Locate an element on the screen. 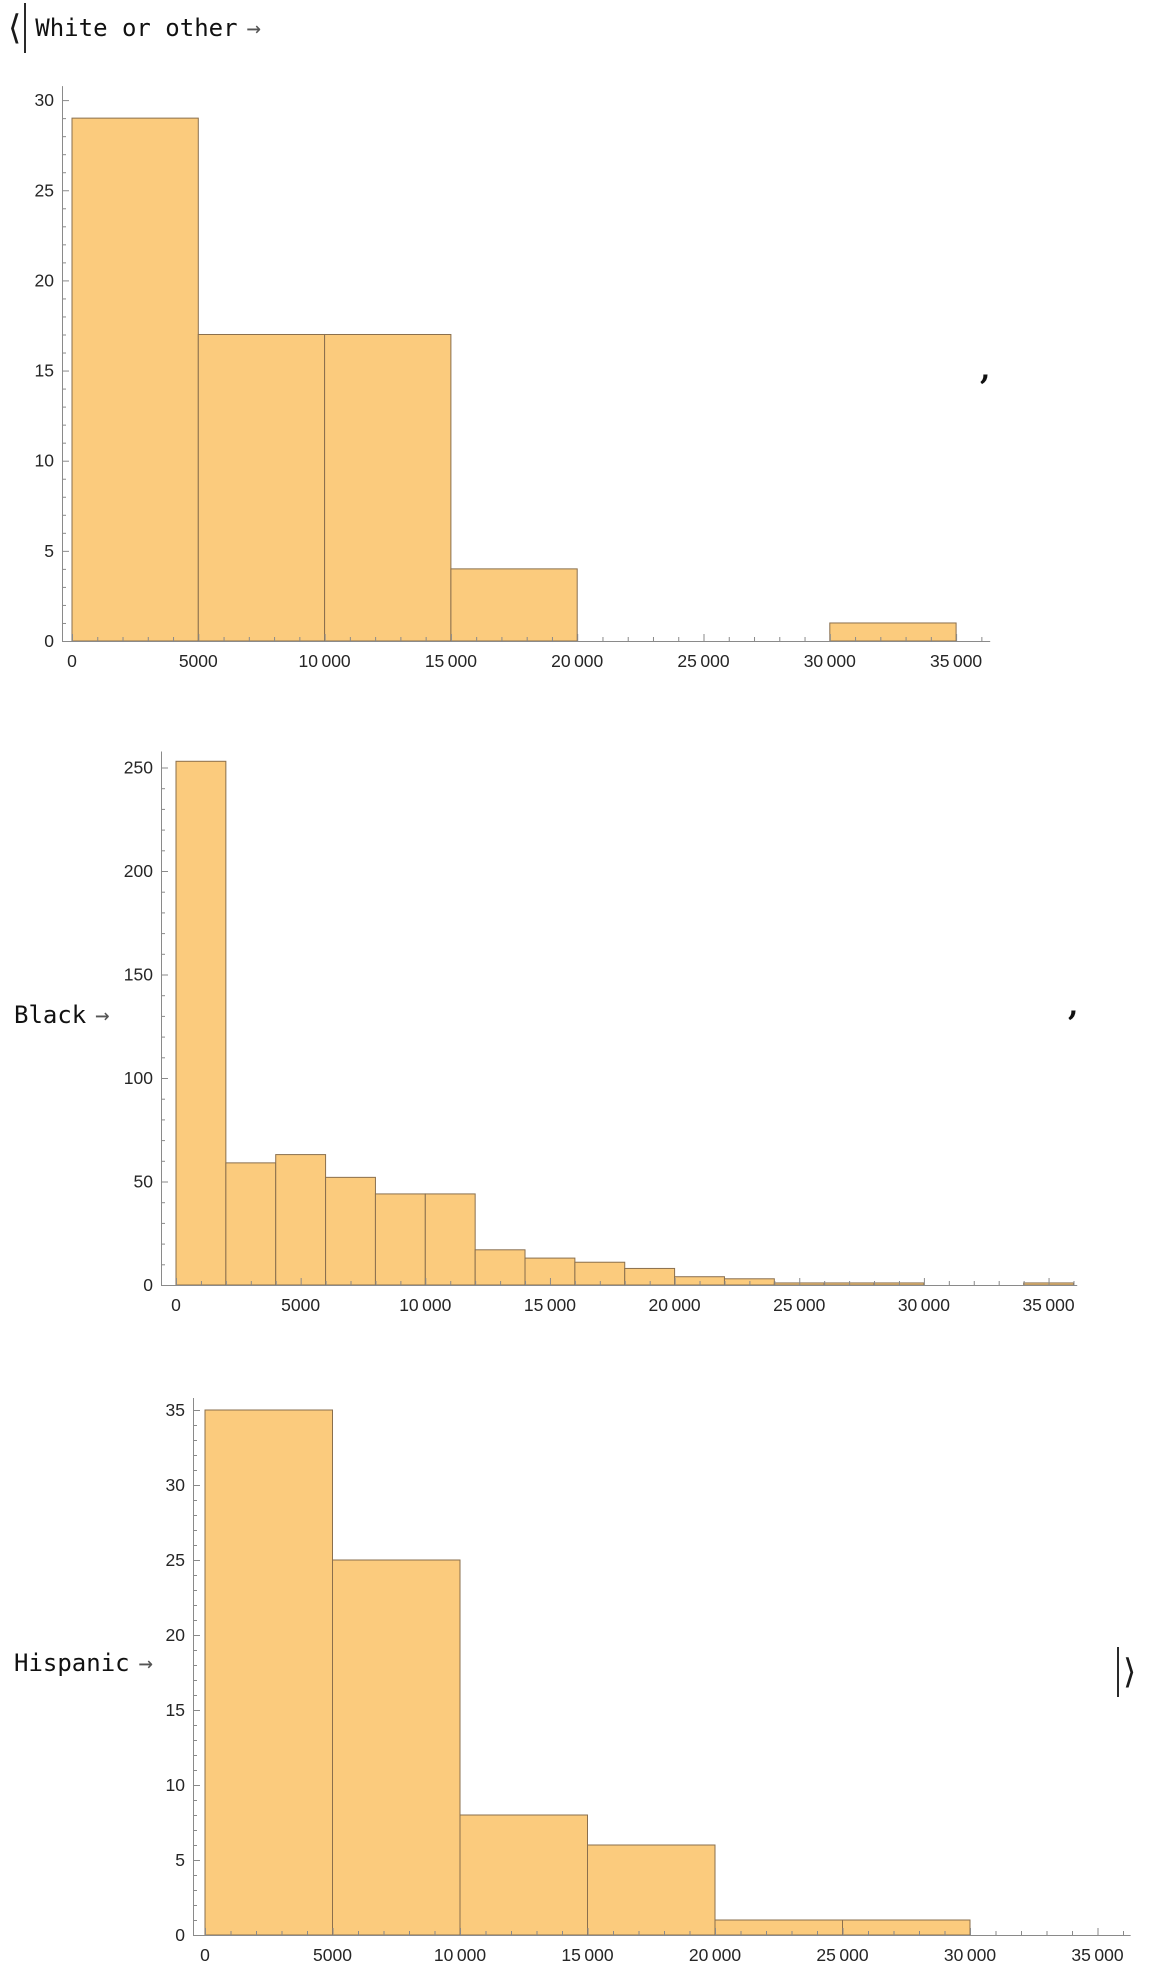 This screenshot has height=1974, width=1150. row-key-hispanic: Hispanic is located at coordinates (72, 1663).